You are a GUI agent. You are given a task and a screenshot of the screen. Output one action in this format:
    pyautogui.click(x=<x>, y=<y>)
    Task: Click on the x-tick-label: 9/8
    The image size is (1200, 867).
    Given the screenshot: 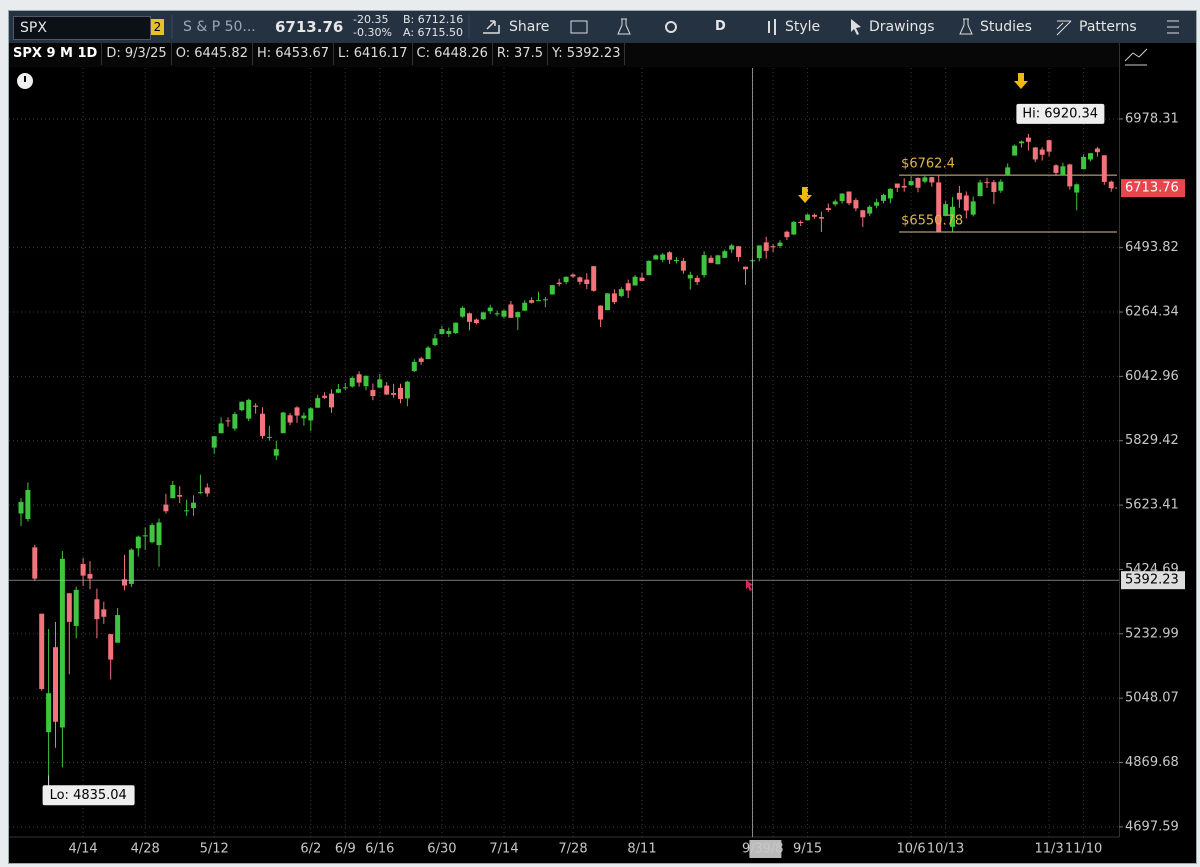 What is the action you would take?
    pyautogui.click(x=773, y=849)
    